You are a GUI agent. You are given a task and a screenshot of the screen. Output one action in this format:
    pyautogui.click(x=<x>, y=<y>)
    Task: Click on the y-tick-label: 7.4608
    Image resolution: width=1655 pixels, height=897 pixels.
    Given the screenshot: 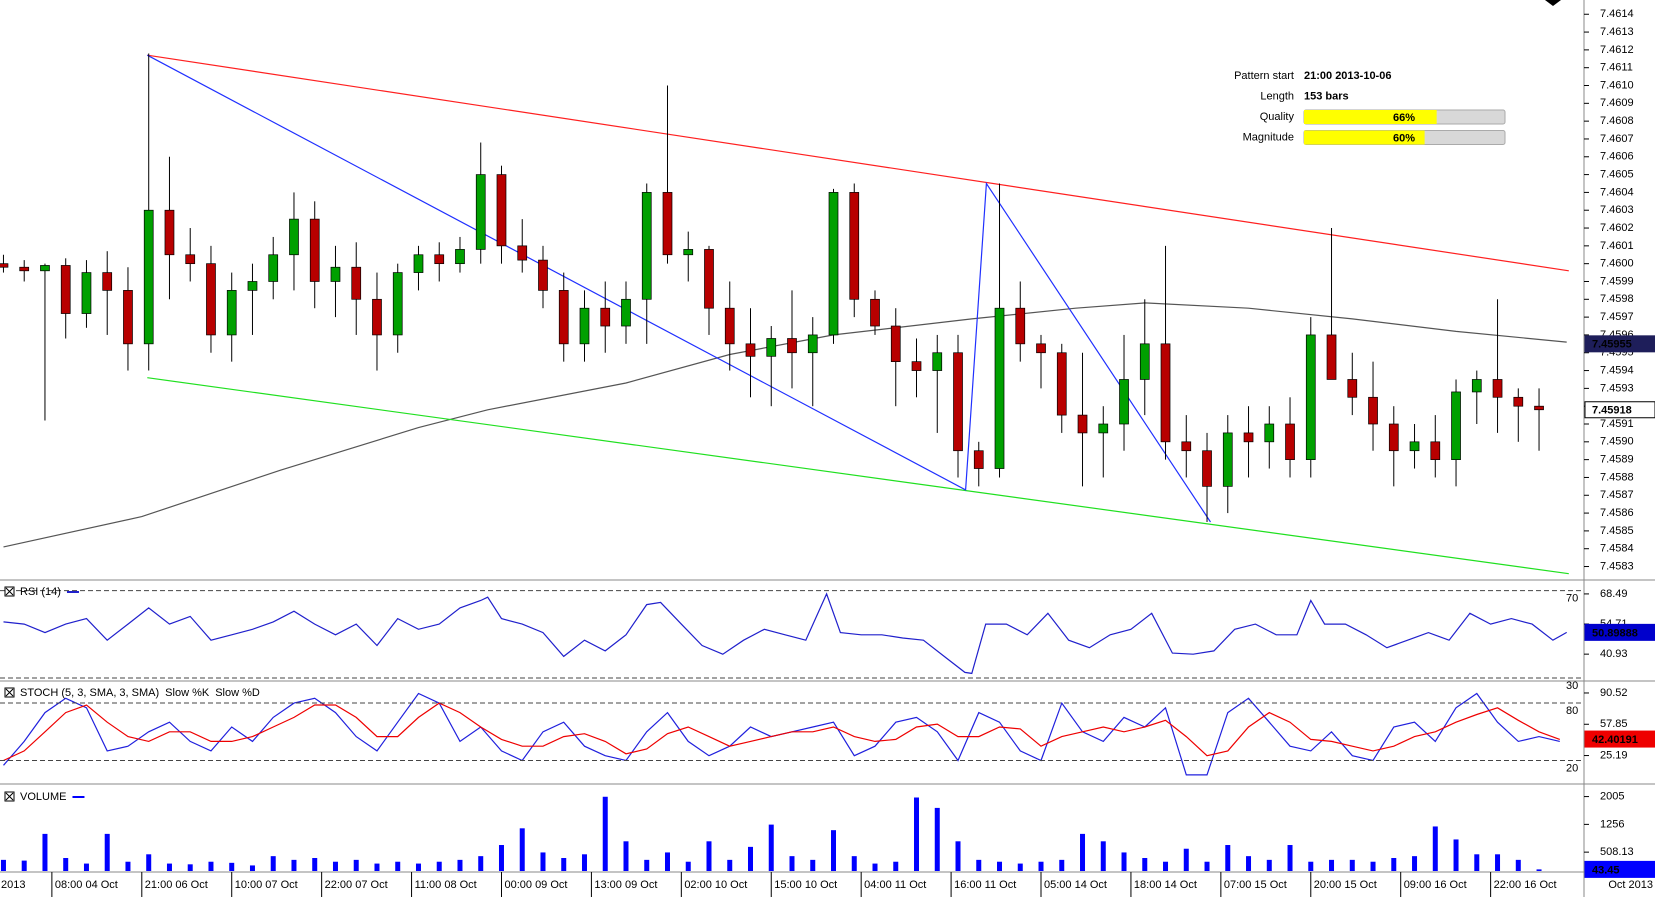 What is the action you would take?
    pyautogui.click(x=1617, y=121)
    